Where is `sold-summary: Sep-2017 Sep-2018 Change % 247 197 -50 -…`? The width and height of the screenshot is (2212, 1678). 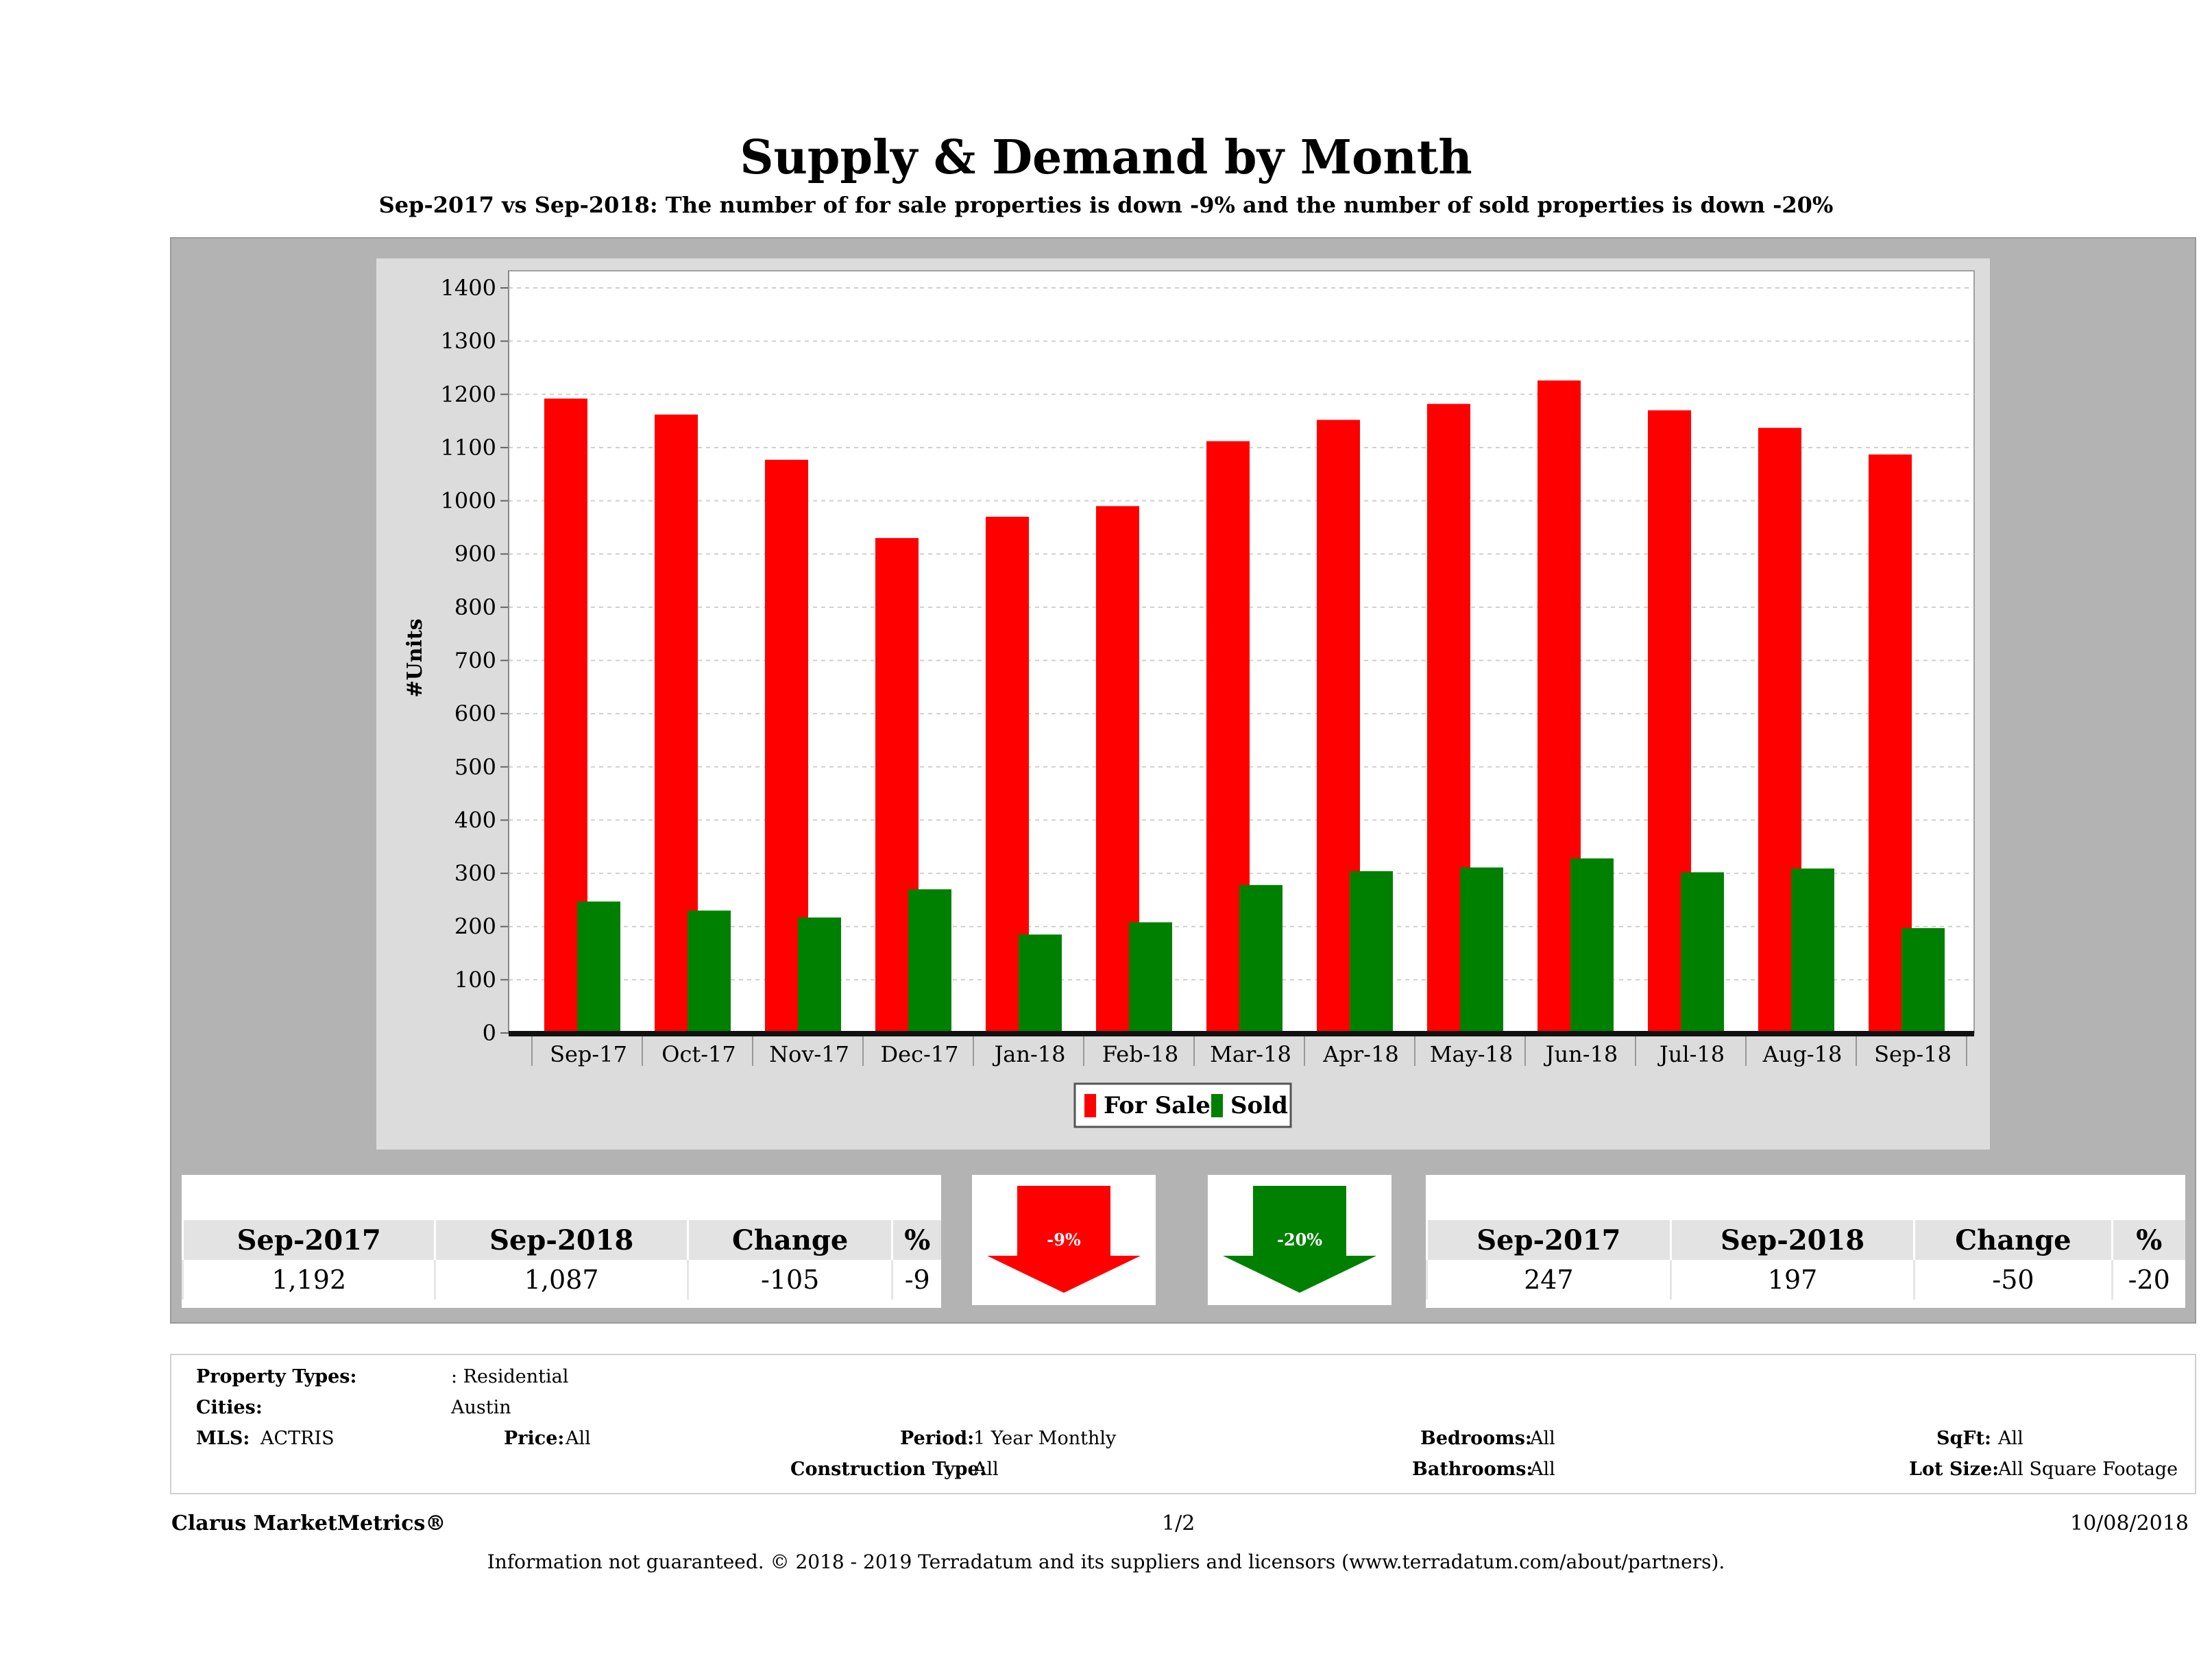 sold-summary: Sep-2017 Sep-2018 Change % 247 197 -50 -… is located at coordinates (1805, 1241).